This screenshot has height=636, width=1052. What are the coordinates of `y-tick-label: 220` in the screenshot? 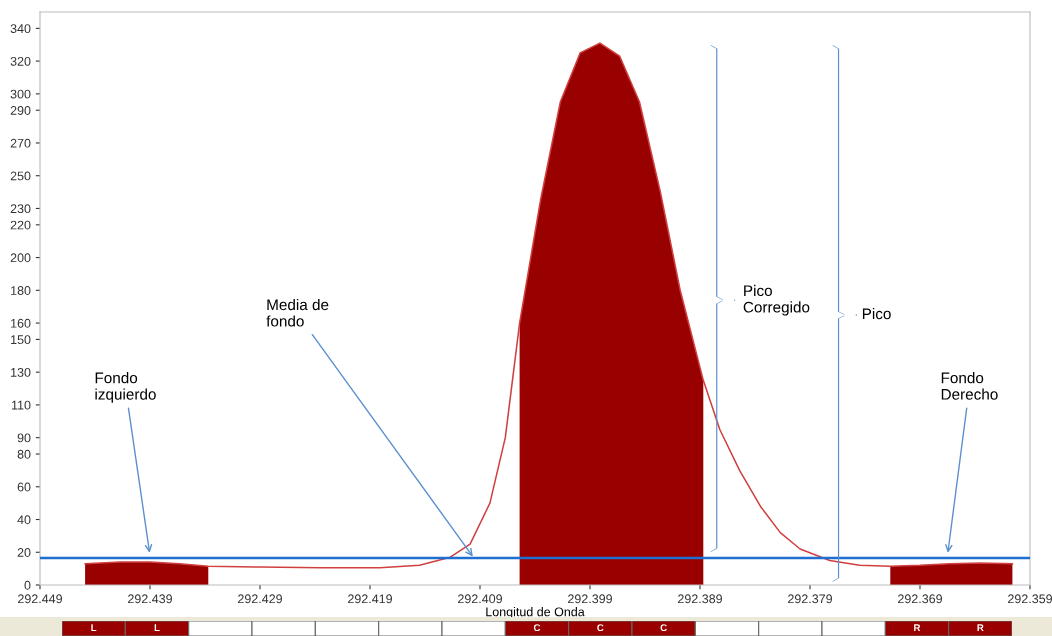 It's located at (20, 225).